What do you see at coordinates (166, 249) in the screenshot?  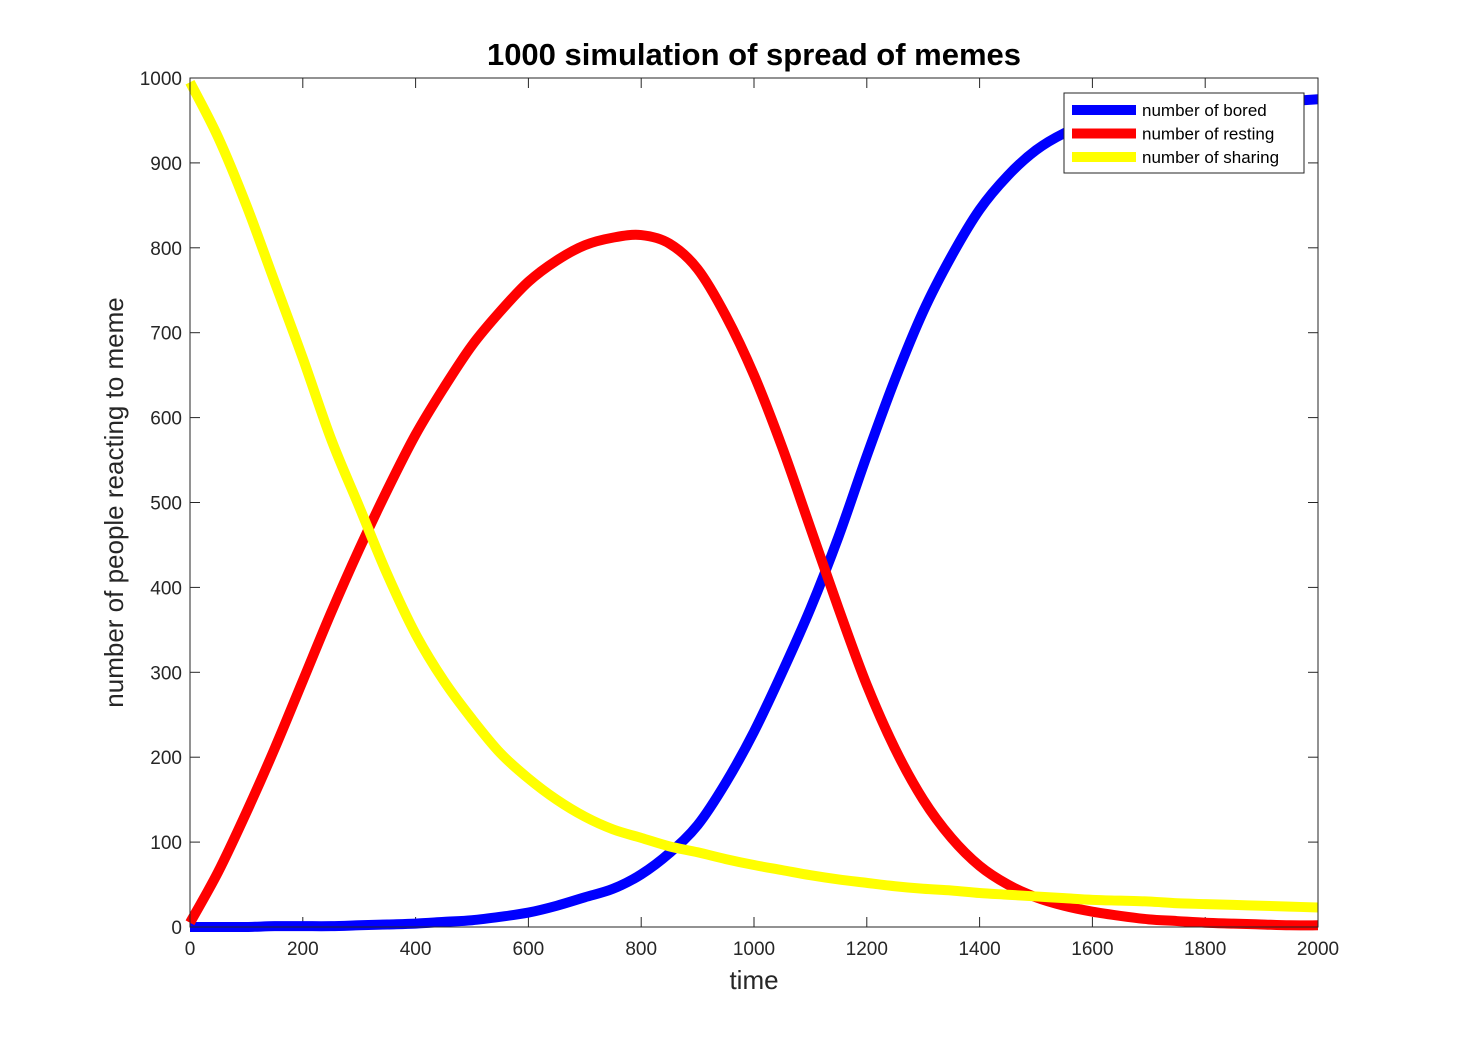 I see `y-tick-label: 800` at bounding box center [166, 249].